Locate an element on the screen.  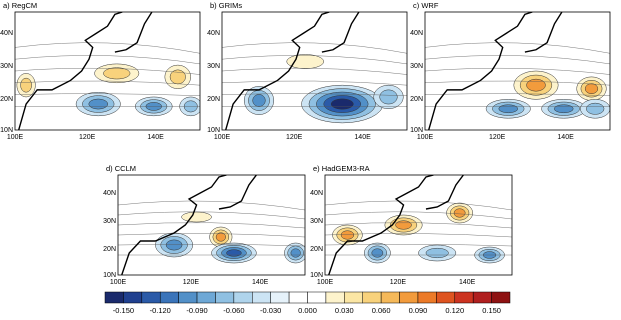
colorbar-label: -0.120 is located at coordinates (160, 310).